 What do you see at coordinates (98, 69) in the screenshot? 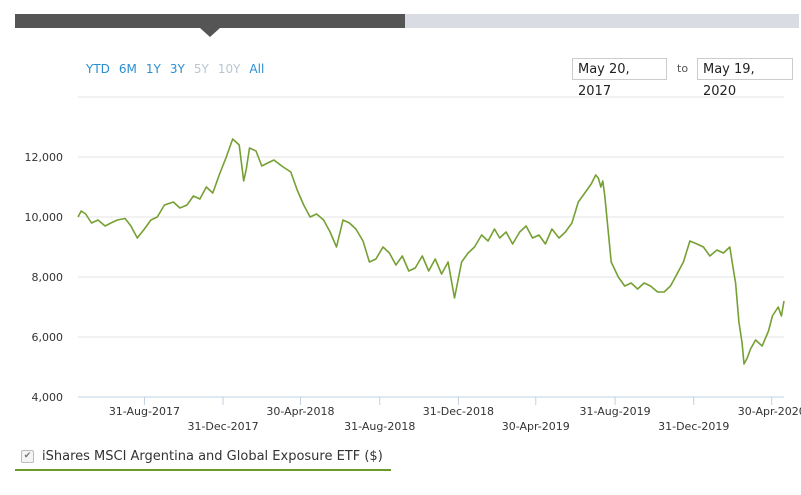
I see `range-button-ytd: YTD` at bounding box center [98, 69].